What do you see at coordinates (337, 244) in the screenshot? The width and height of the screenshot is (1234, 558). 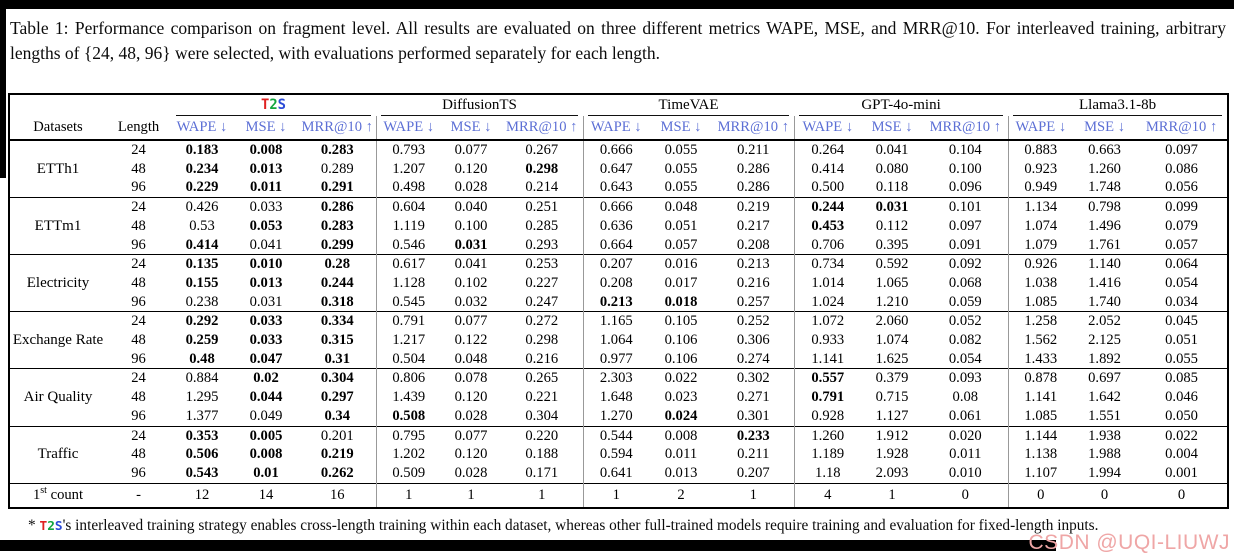 I see `metric-cell: 0.299` at bounding box center [337, 244].